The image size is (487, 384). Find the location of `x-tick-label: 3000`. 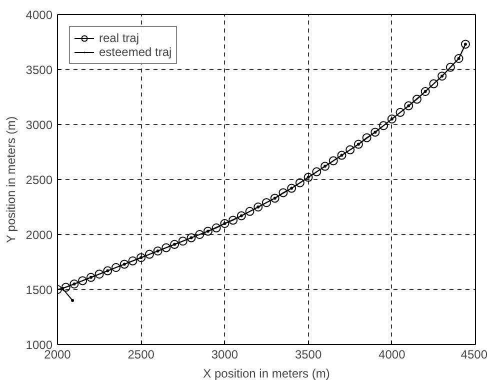

x-tick-label: 3000 is located at coordinates (224, 355).